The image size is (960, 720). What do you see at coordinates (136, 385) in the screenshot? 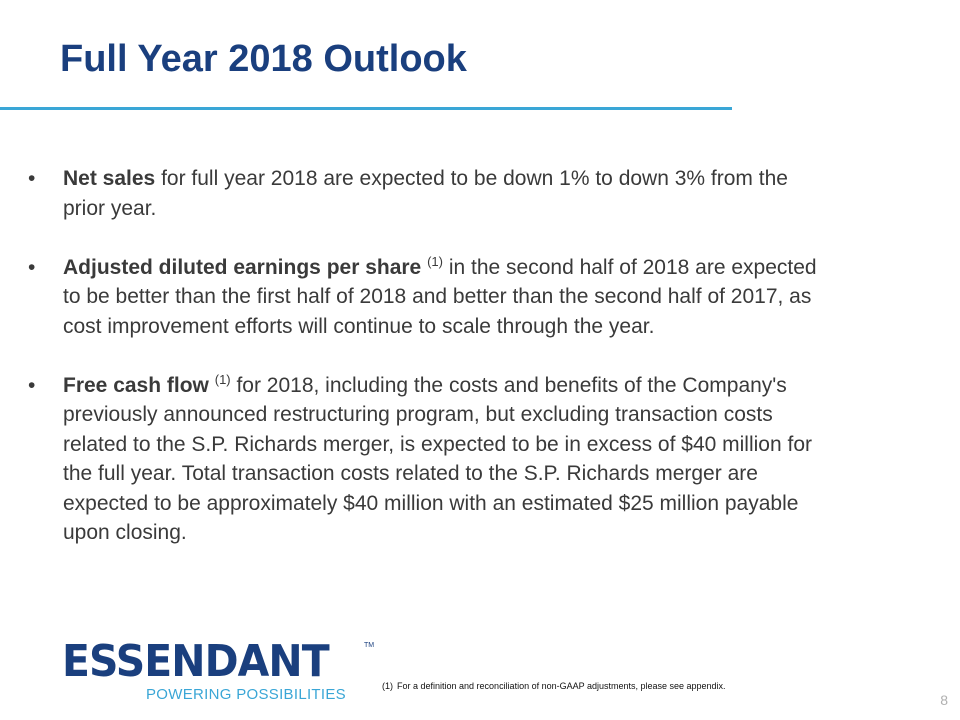
I see `bullet-bold-term: Free cash flow` at bounding box center [136, 385].